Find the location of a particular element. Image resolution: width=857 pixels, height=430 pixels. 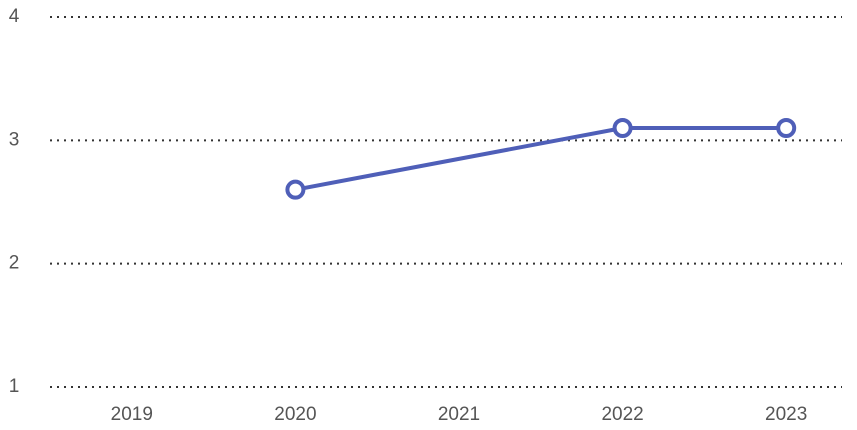

x-tick-label: 2023 is located at coordinates (786, 414).